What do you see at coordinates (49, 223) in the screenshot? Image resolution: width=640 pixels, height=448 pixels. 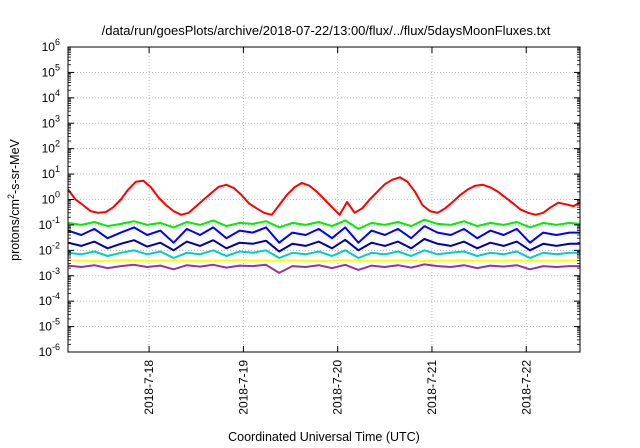 I see `y-tick-label: 10⁻¹` at bounding box center [49, 223].